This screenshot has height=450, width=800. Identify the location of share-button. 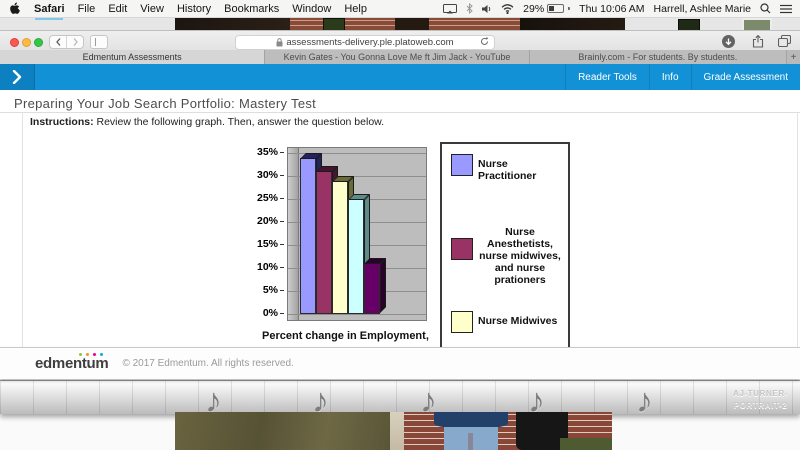
(758, 41).